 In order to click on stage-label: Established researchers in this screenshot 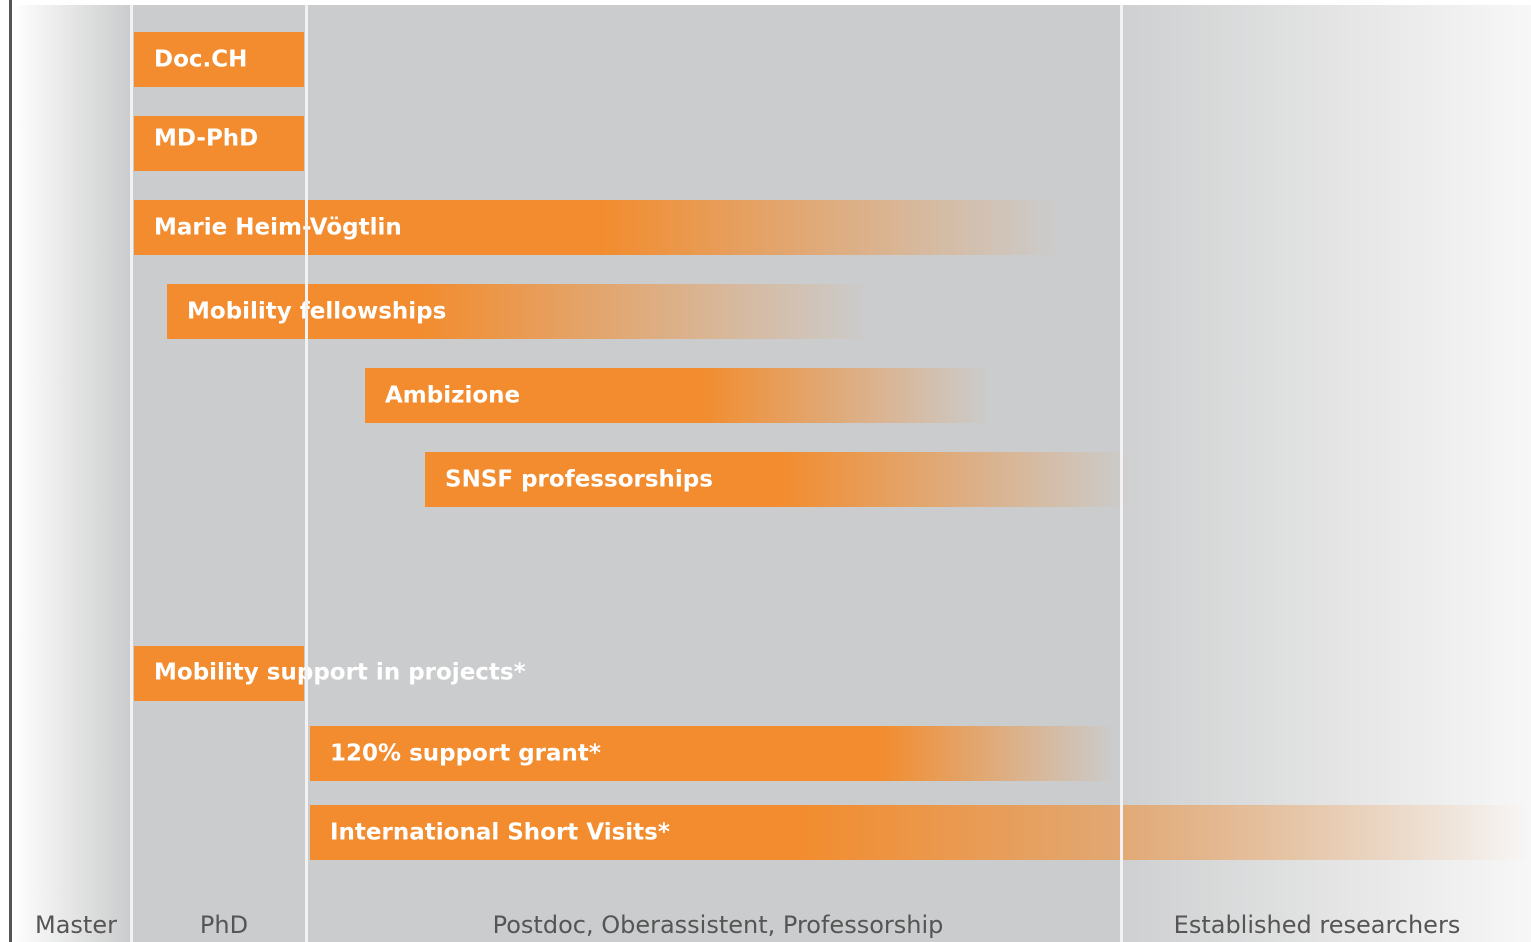, I will do `click(1317, 925)`.